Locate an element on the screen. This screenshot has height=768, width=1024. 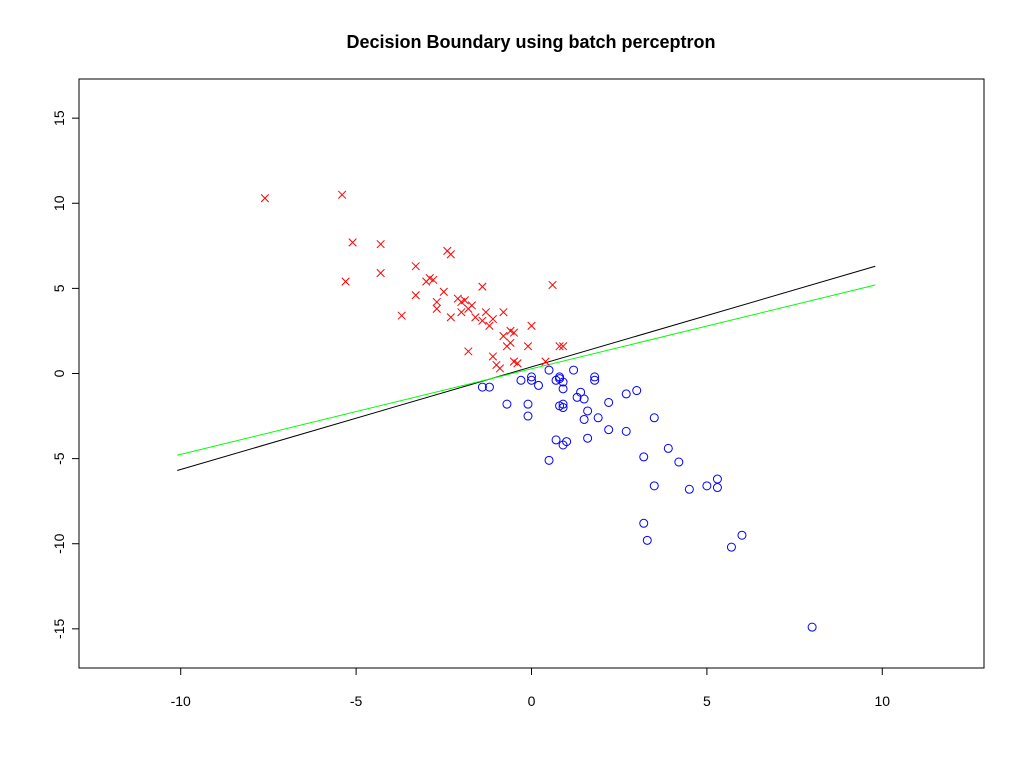
x-tick-label: 5 is located at coordinates (707, 701).